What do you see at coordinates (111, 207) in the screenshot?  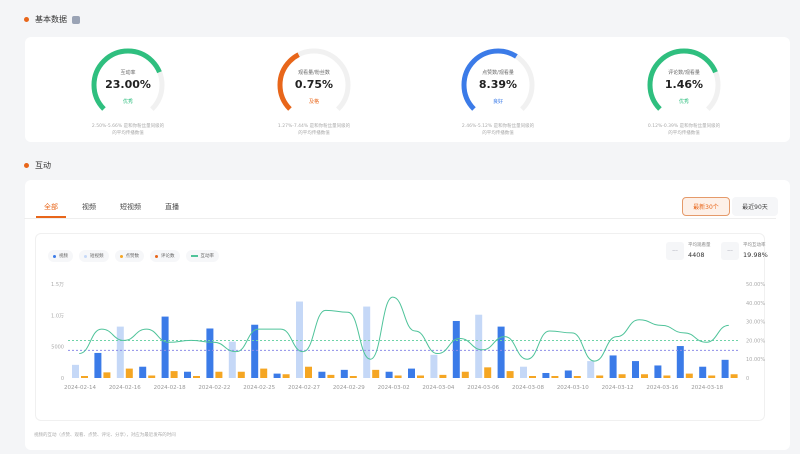 I see `tabs: 全部 视频 短视频 直播` at bounding box center [111, 207].